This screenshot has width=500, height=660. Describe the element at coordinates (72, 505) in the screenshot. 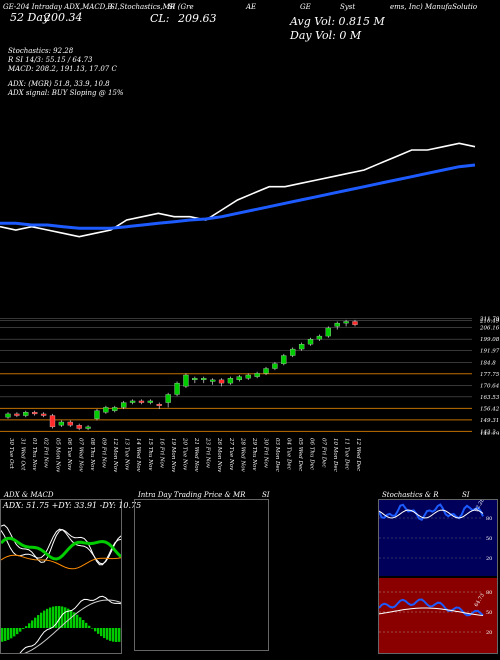

I see `adx-values: ADX: 51.75 +DY: 33.91 -DY: 10.75` at that location.